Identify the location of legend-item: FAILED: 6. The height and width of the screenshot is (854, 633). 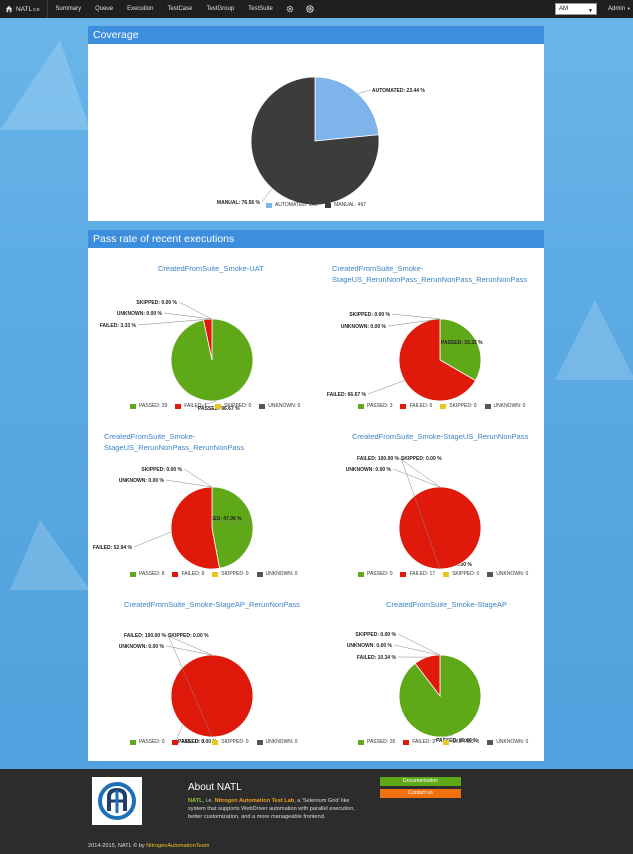
(416, 406).